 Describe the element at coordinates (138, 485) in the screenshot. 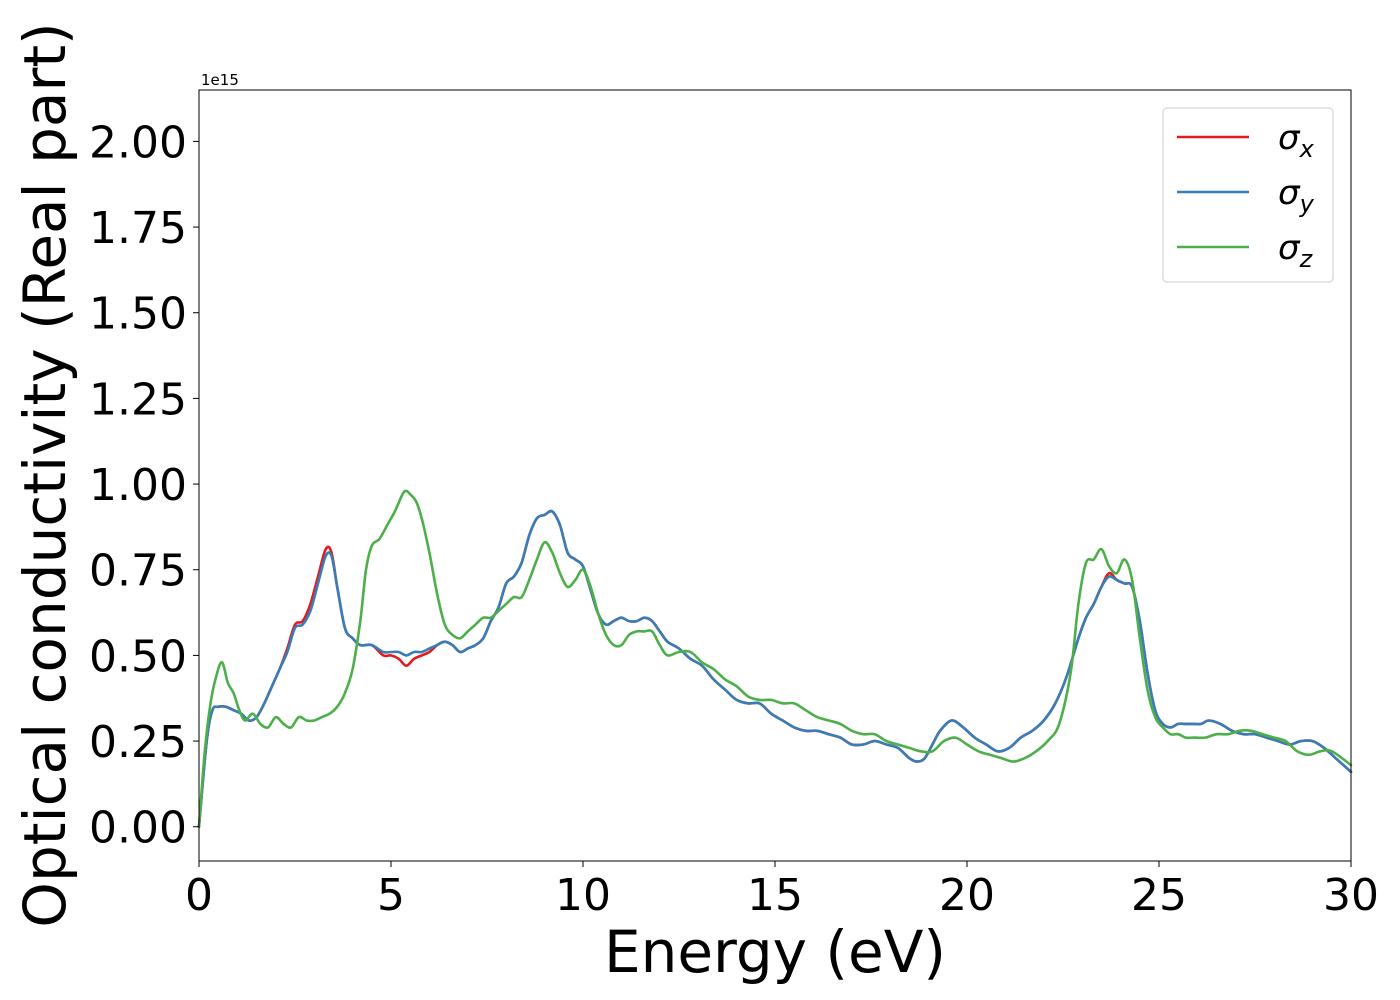

I see `y-tick-label: 1.00` at that location.